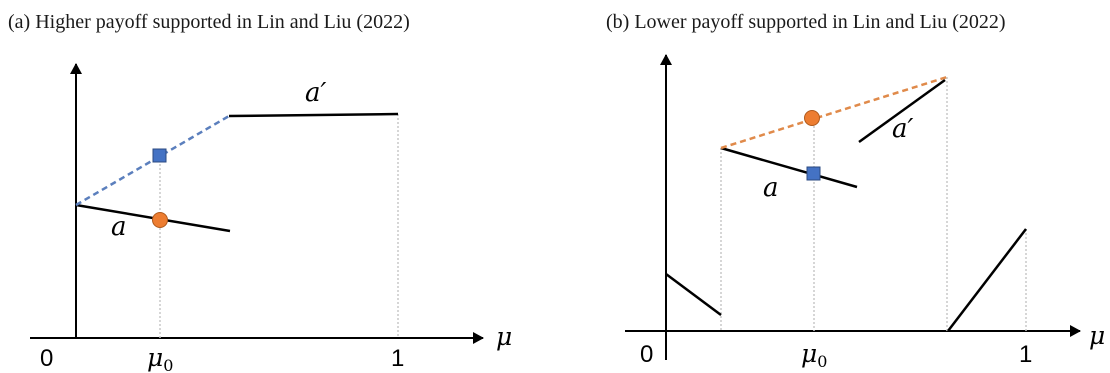  What do you see at coordinates (160, 220) in the screenshot?
I see `panel-a-circle-marker` at bounding box center [160, 220].